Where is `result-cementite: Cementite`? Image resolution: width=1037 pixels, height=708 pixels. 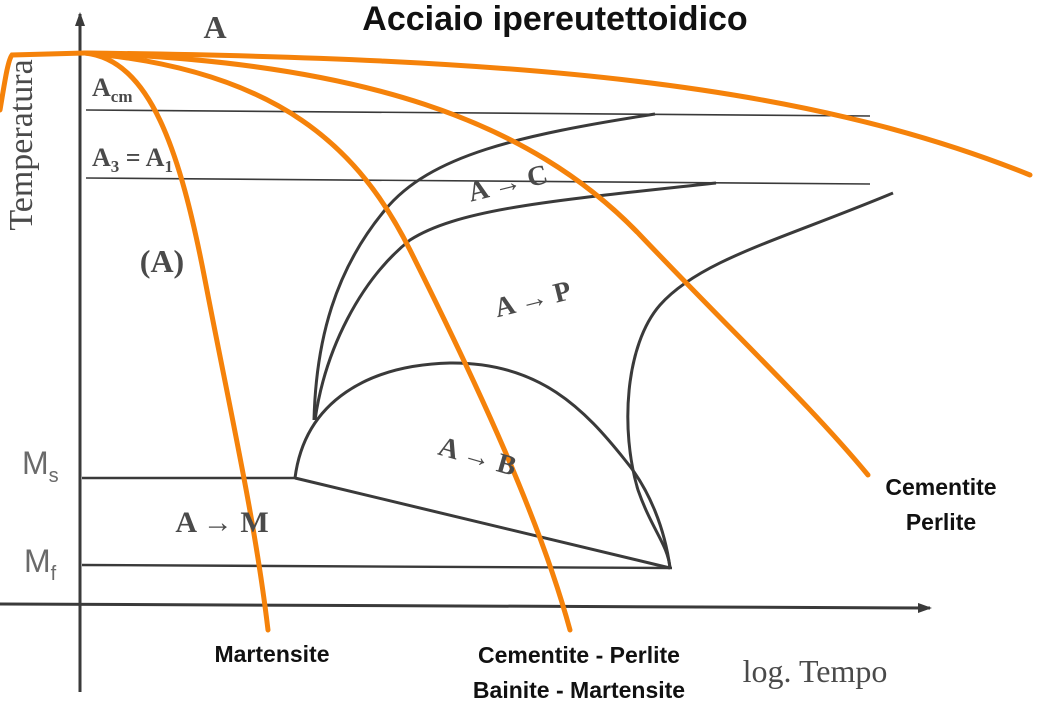 result-cementite: Cementite is located at coordinates (940, 487).